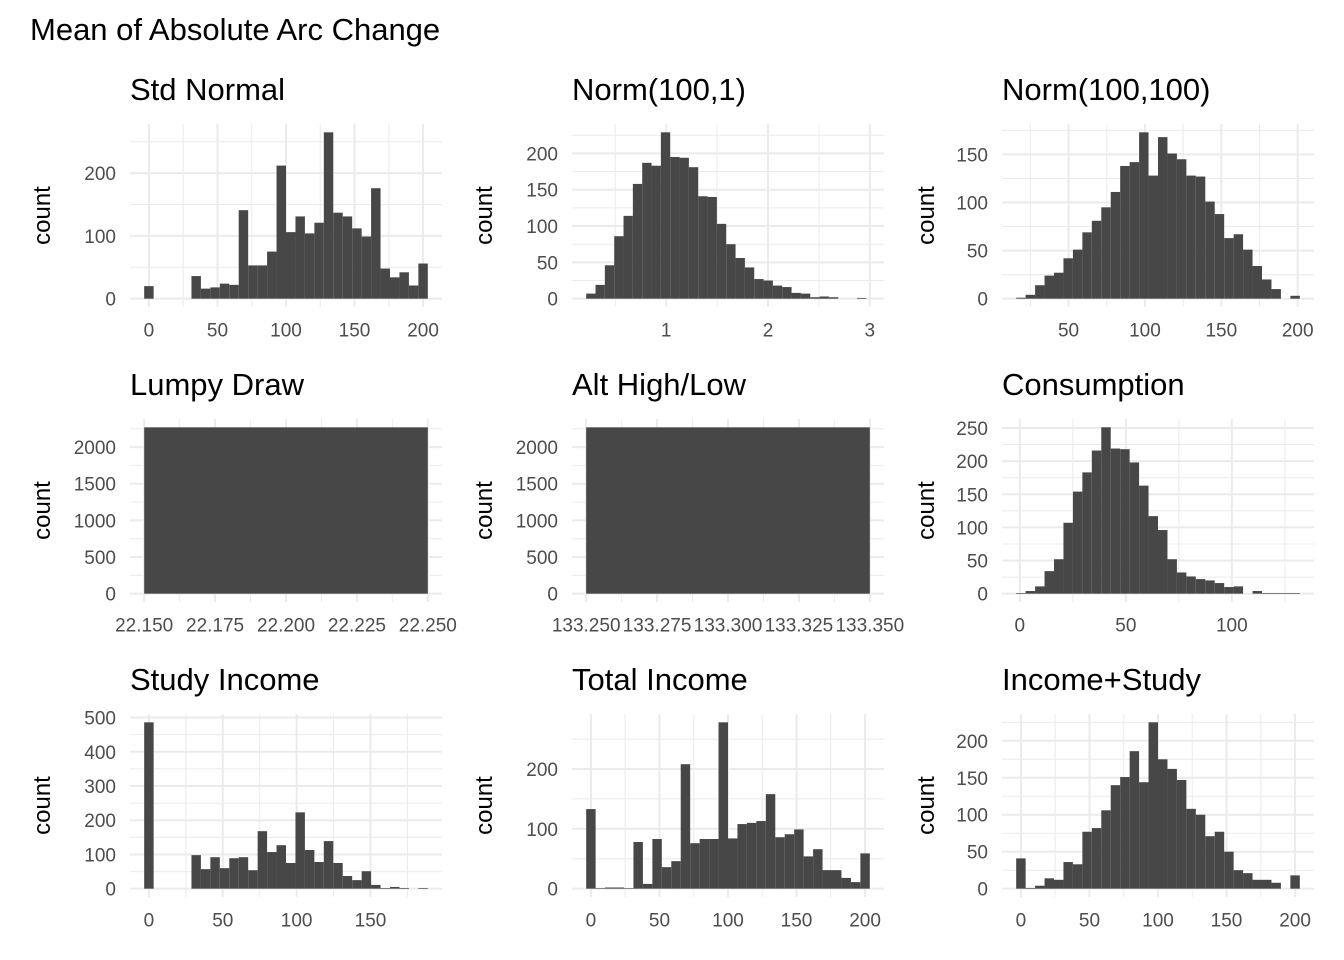  Describe the element at coordinates (235, 29) in the screenshot. I see `figure-title: Mean of Absolute Arc Change` at that location.